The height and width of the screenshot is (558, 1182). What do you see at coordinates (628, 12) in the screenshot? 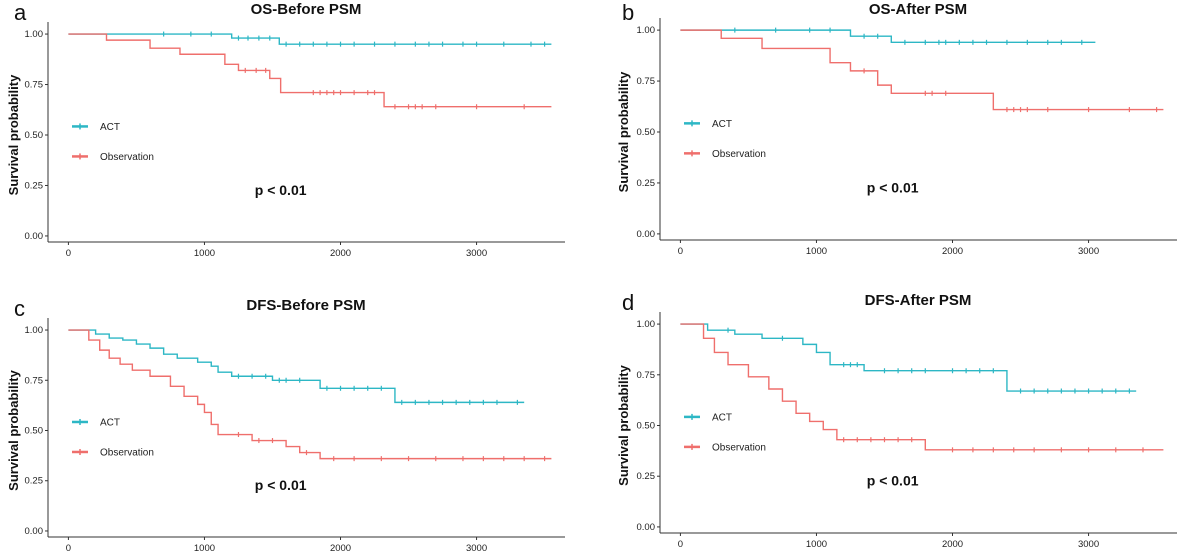
I see `panel-letter: b` at bounding box center [628, 12].